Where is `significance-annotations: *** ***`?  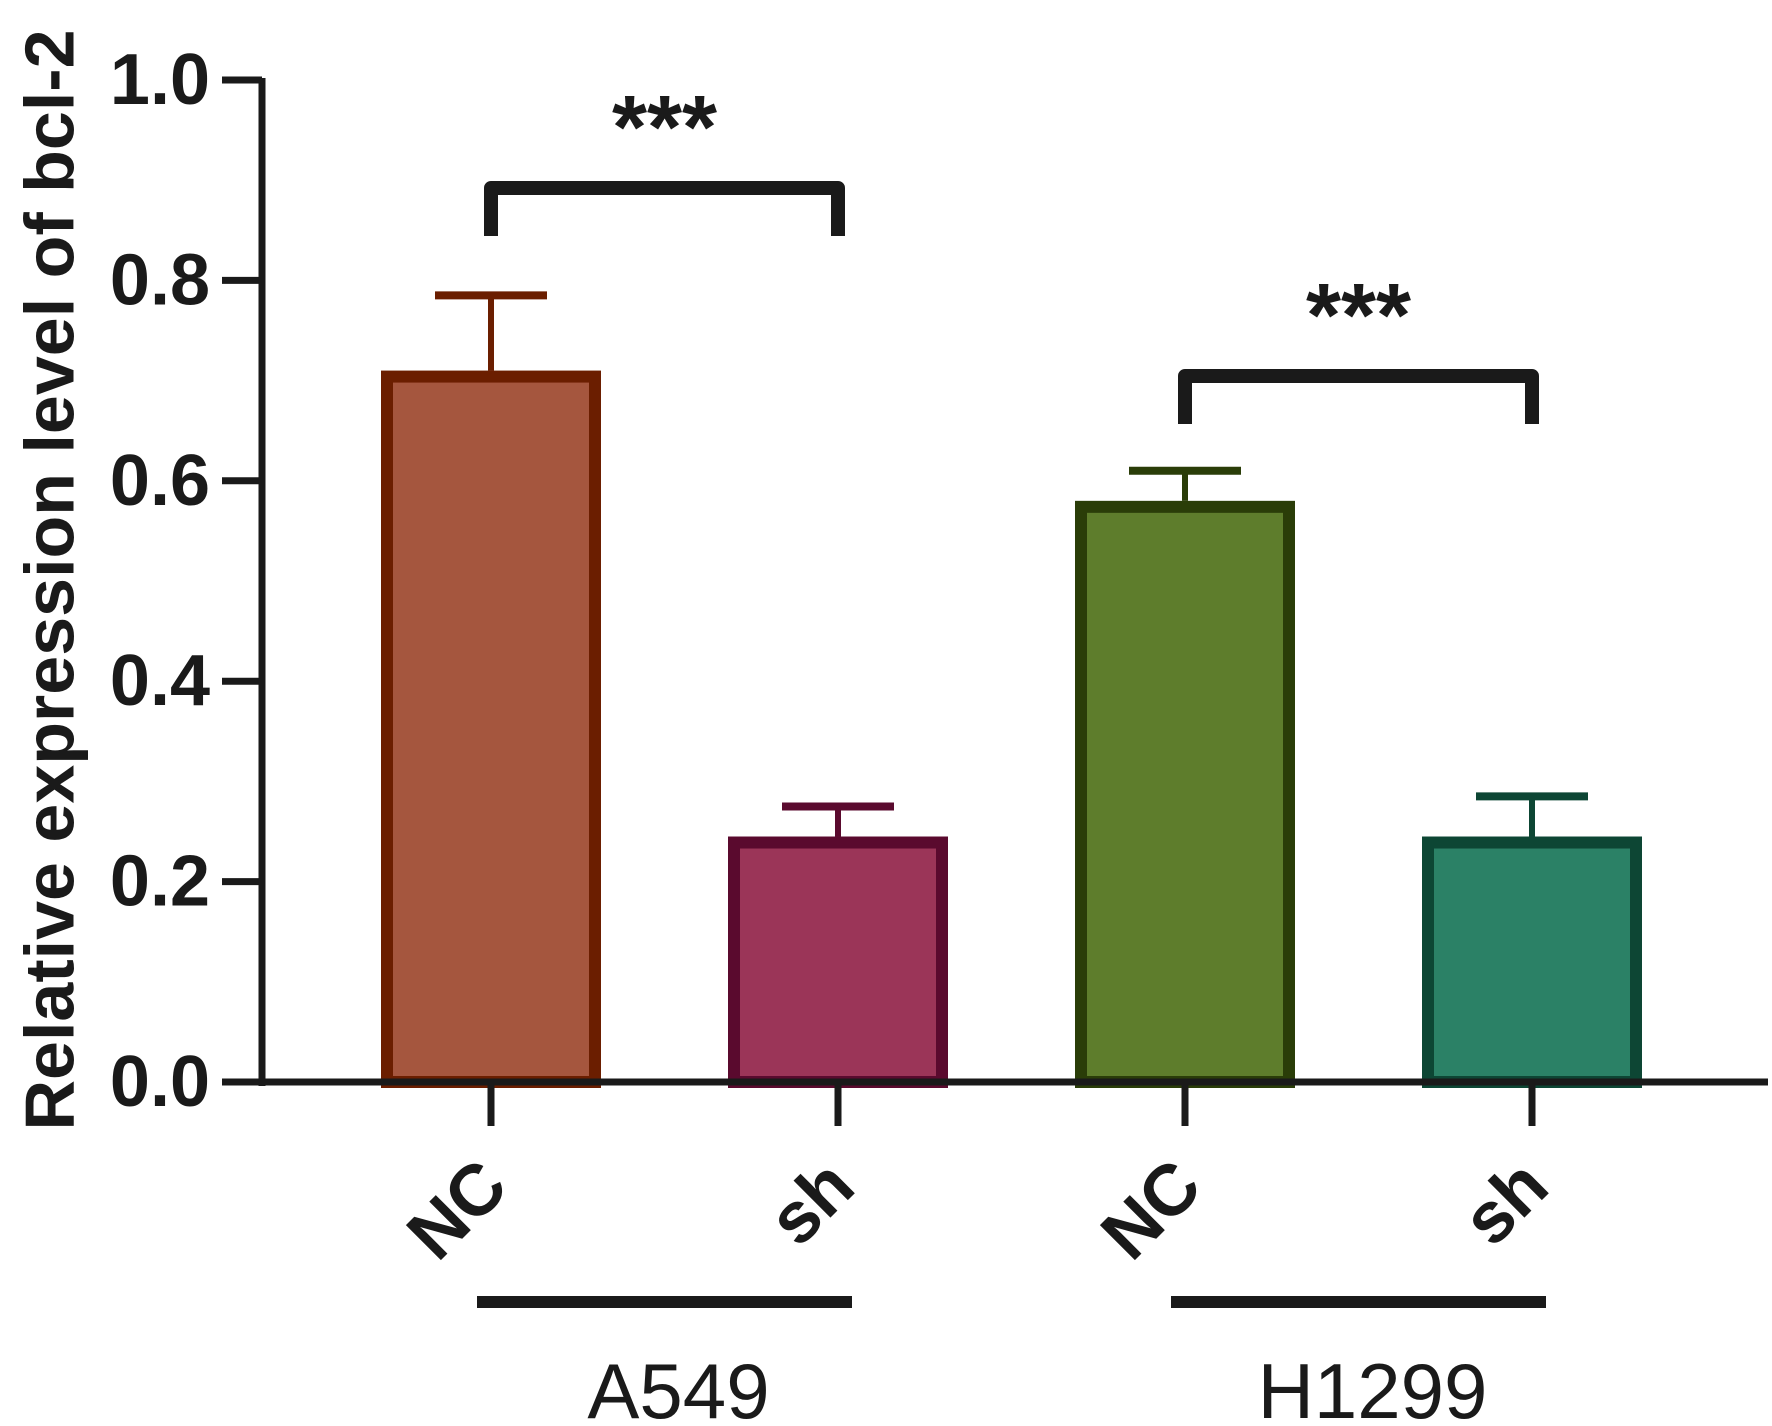 significance-annotations: *** *** is located at coordinates (1011, 251).